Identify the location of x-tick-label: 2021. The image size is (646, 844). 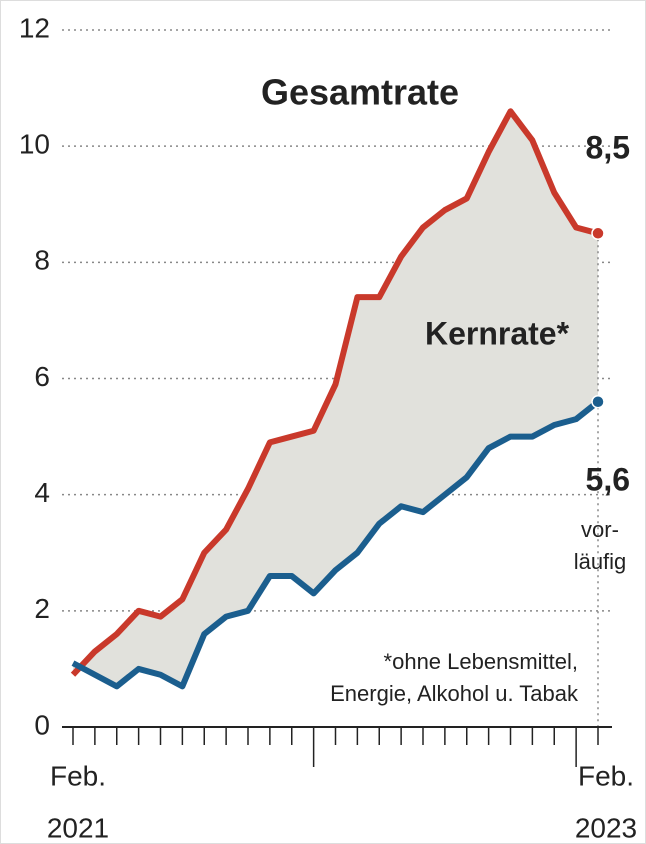
(78, 827).